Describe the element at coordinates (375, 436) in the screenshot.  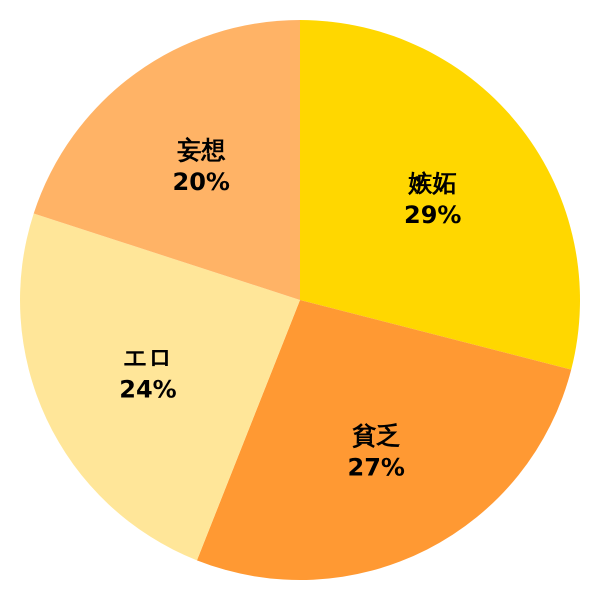
I see `slice-label: 貧乏` at that location.